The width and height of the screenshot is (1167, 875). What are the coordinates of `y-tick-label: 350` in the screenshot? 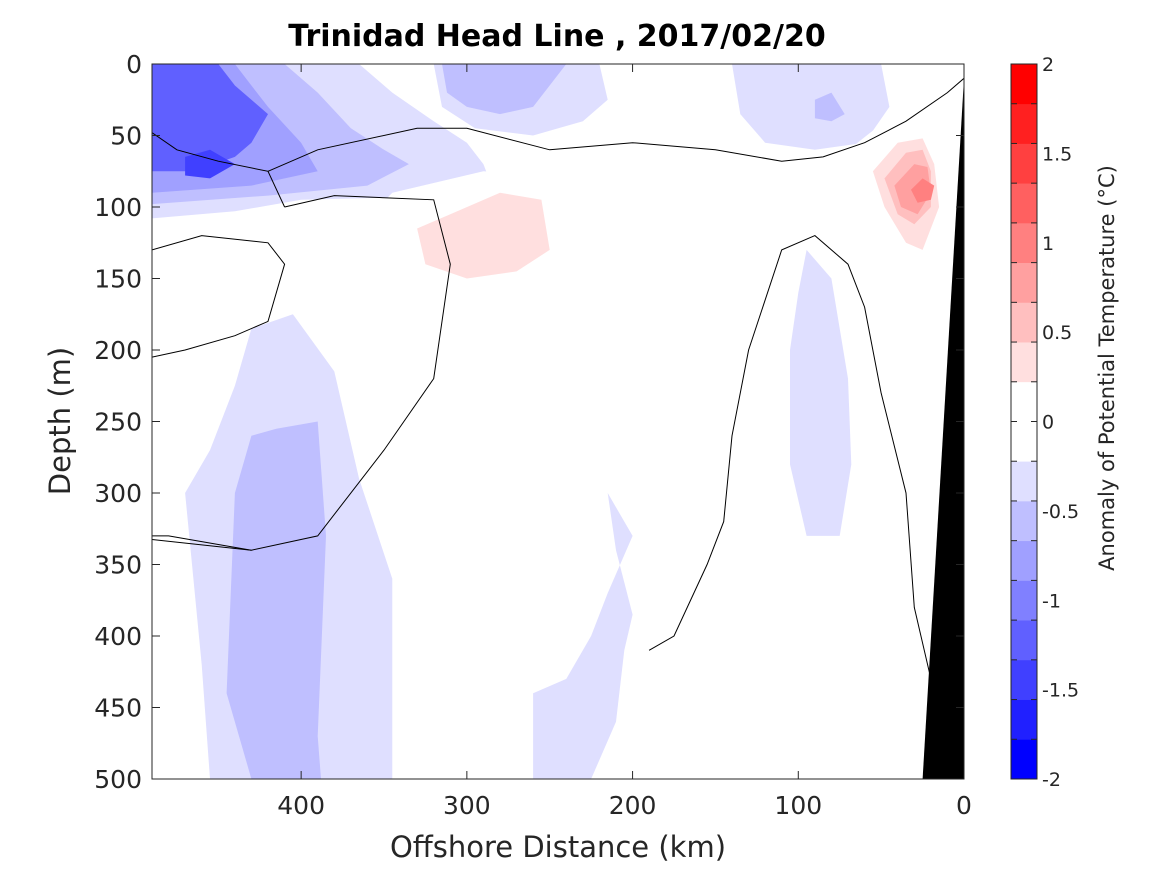 It's located at (118, 565).